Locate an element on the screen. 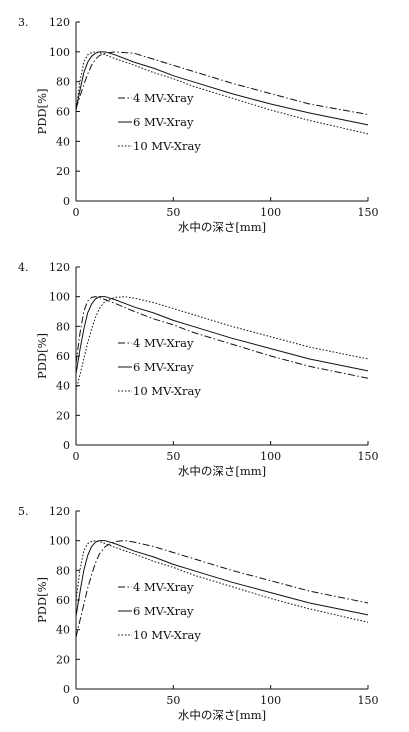  panel-number: 3. is located at coordinates (23, 22).